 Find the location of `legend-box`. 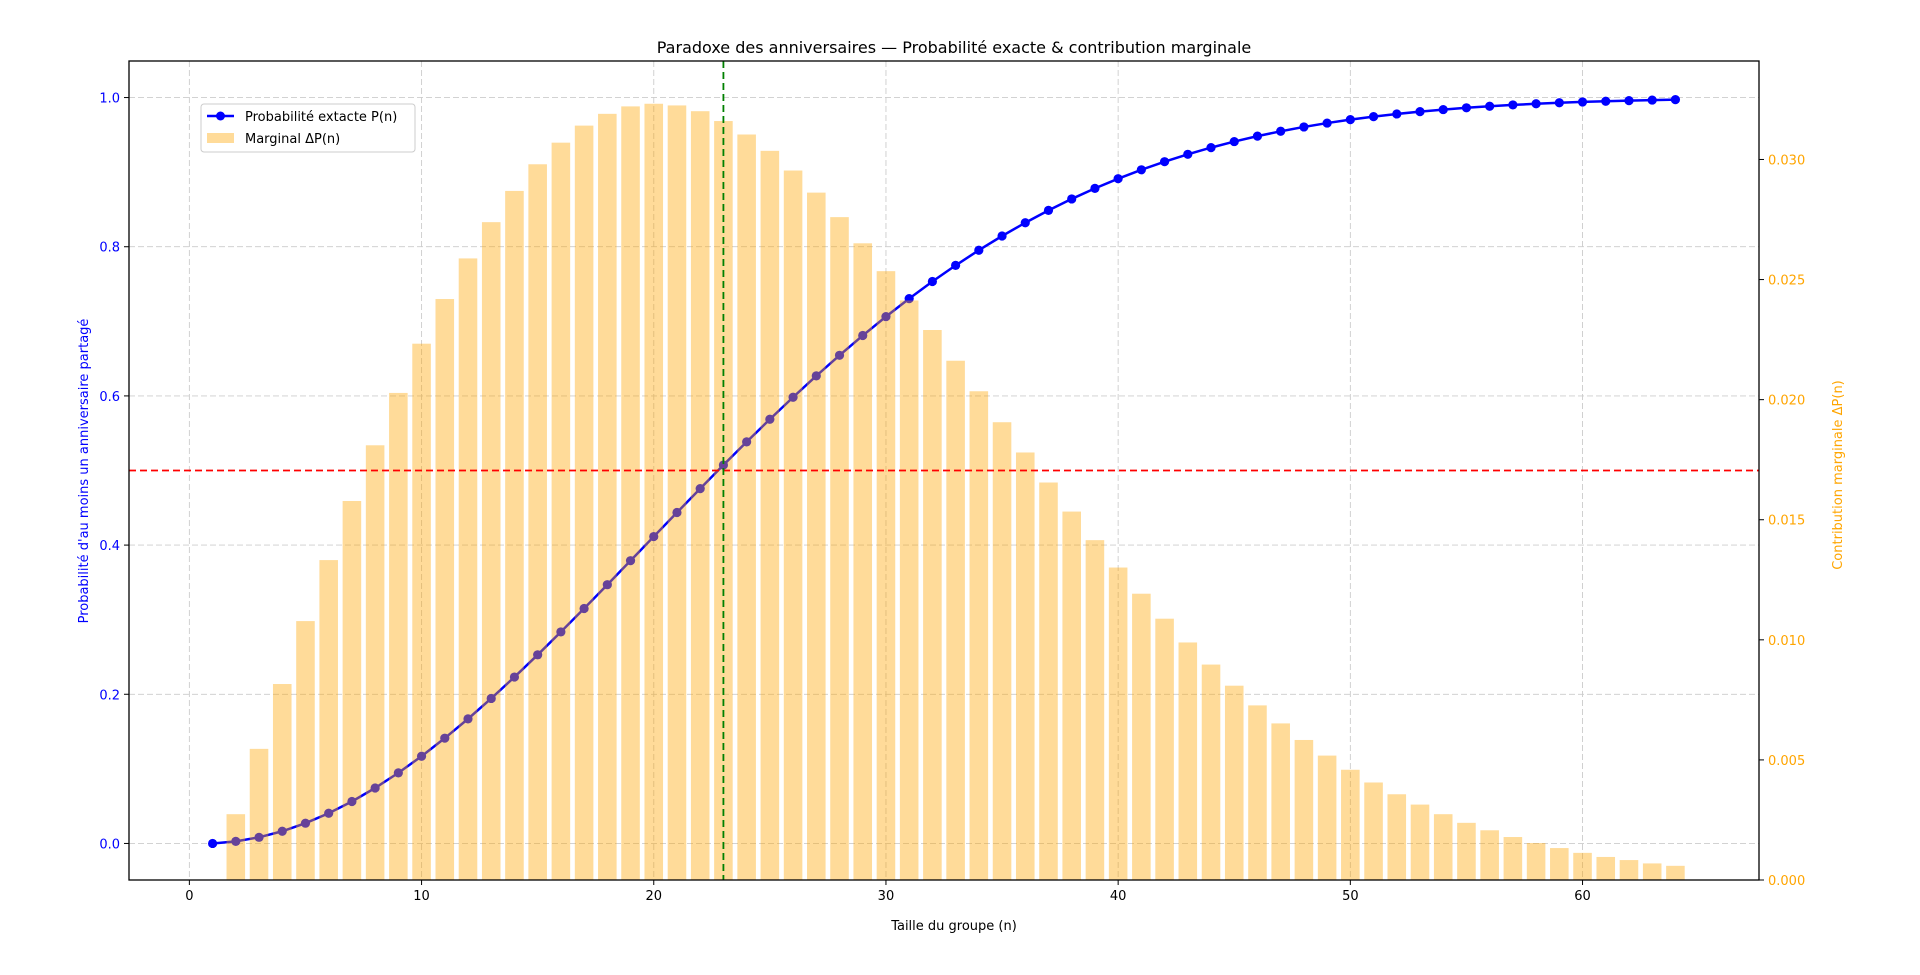

legend-box is located at coordinates (308, 128).